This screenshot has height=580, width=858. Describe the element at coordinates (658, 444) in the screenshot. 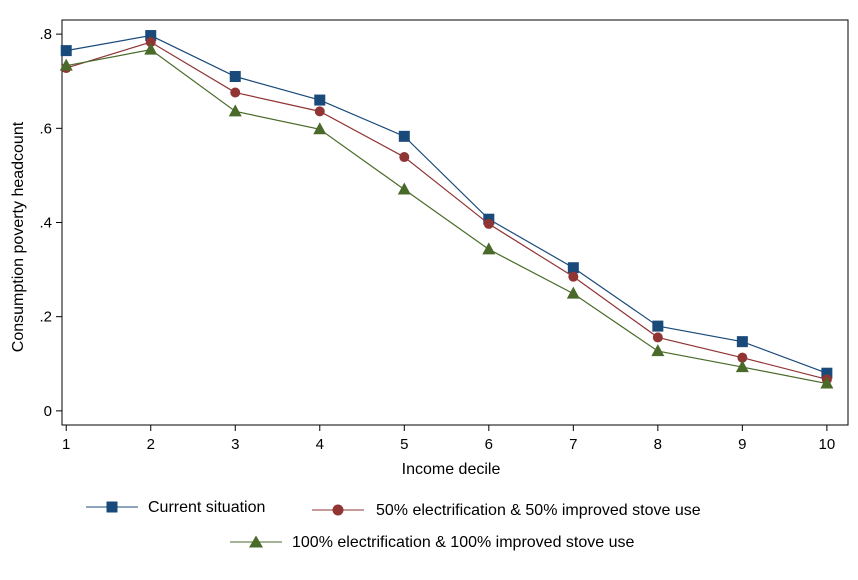

I see `x-tick-label: 8` at that location.